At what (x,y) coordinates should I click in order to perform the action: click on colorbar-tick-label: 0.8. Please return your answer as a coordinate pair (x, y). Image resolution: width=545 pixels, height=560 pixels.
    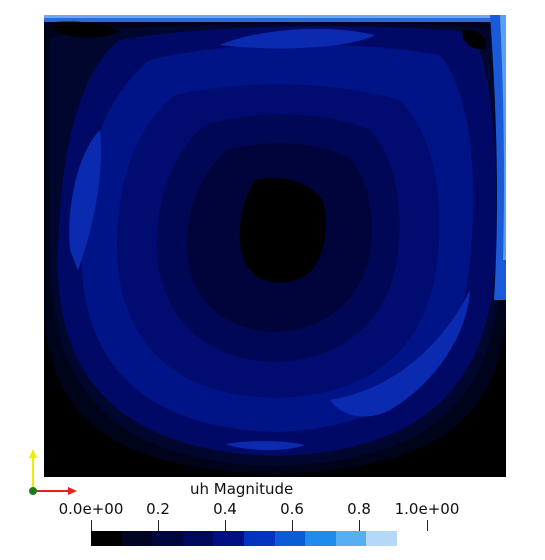
    Looking at the image, I should click on (359, 509).